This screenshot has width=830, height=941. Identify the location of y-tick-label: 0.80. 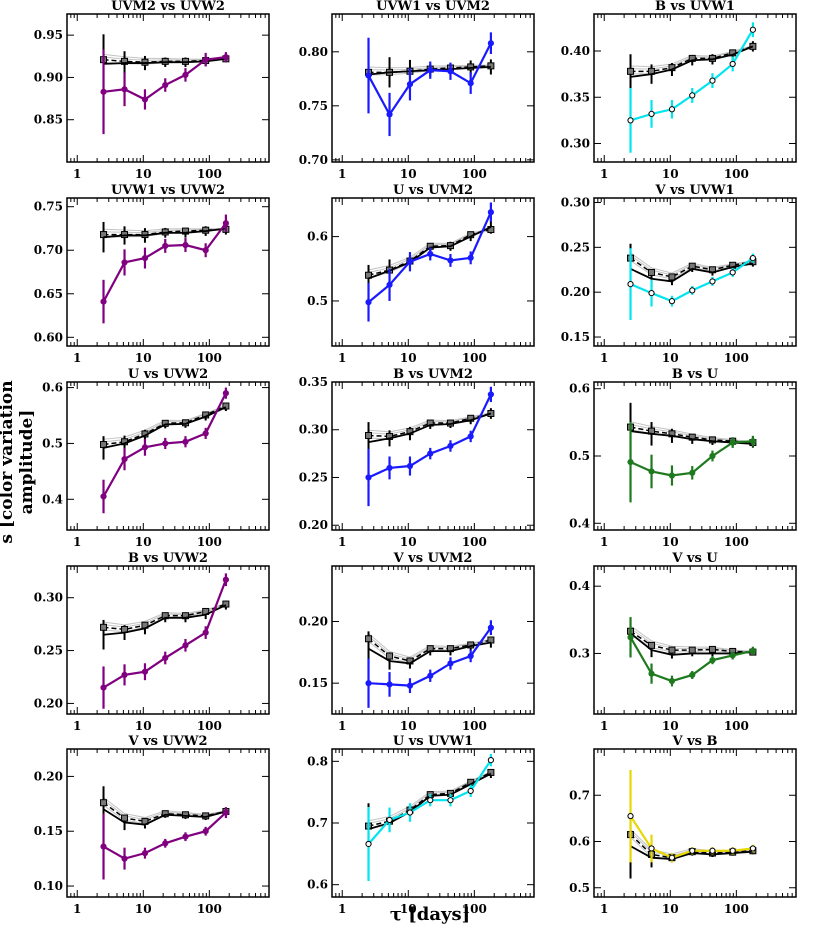
(313, 52).